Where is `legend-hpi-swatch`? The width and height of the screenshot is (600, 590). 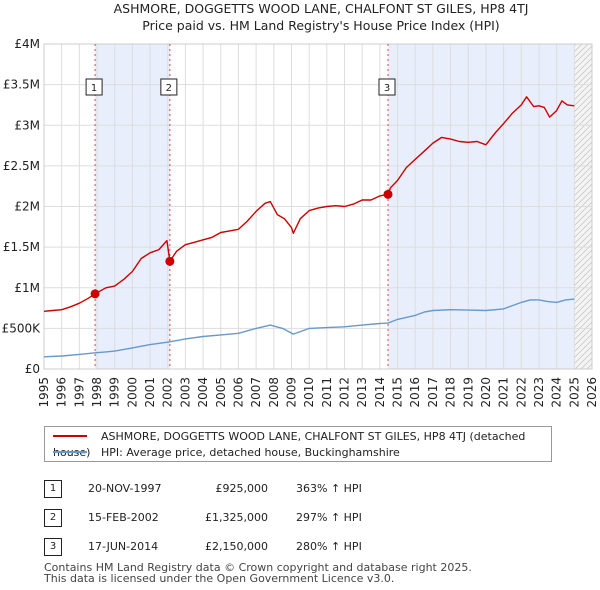
legend-hpi-swatch is located at coordinates (70, 452).